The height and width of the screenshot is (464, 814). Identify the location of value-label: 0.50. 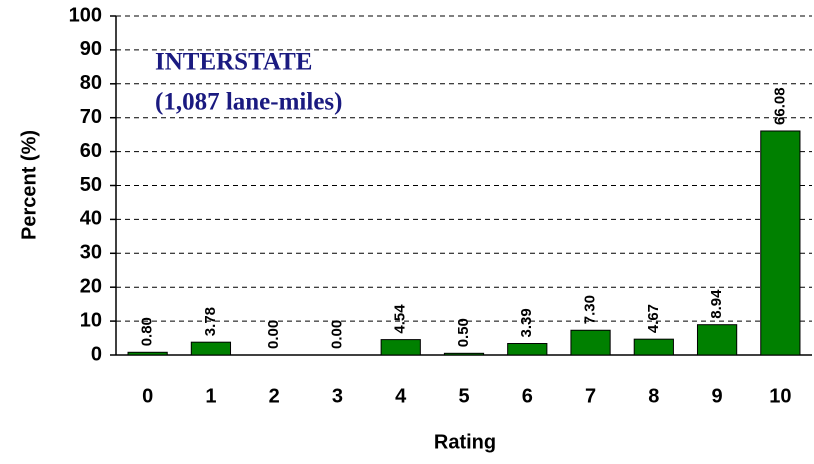
(463, 332).